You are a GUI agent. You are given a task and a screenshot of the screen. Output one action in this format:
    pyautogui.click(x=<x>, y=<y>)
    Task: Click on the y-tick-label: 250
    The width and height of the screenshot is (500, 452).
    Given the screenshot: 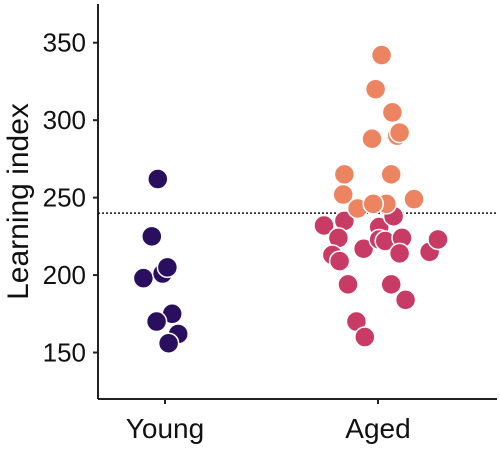 What is the action you would take?
    pyautogui.click(x=64, y=198)
    